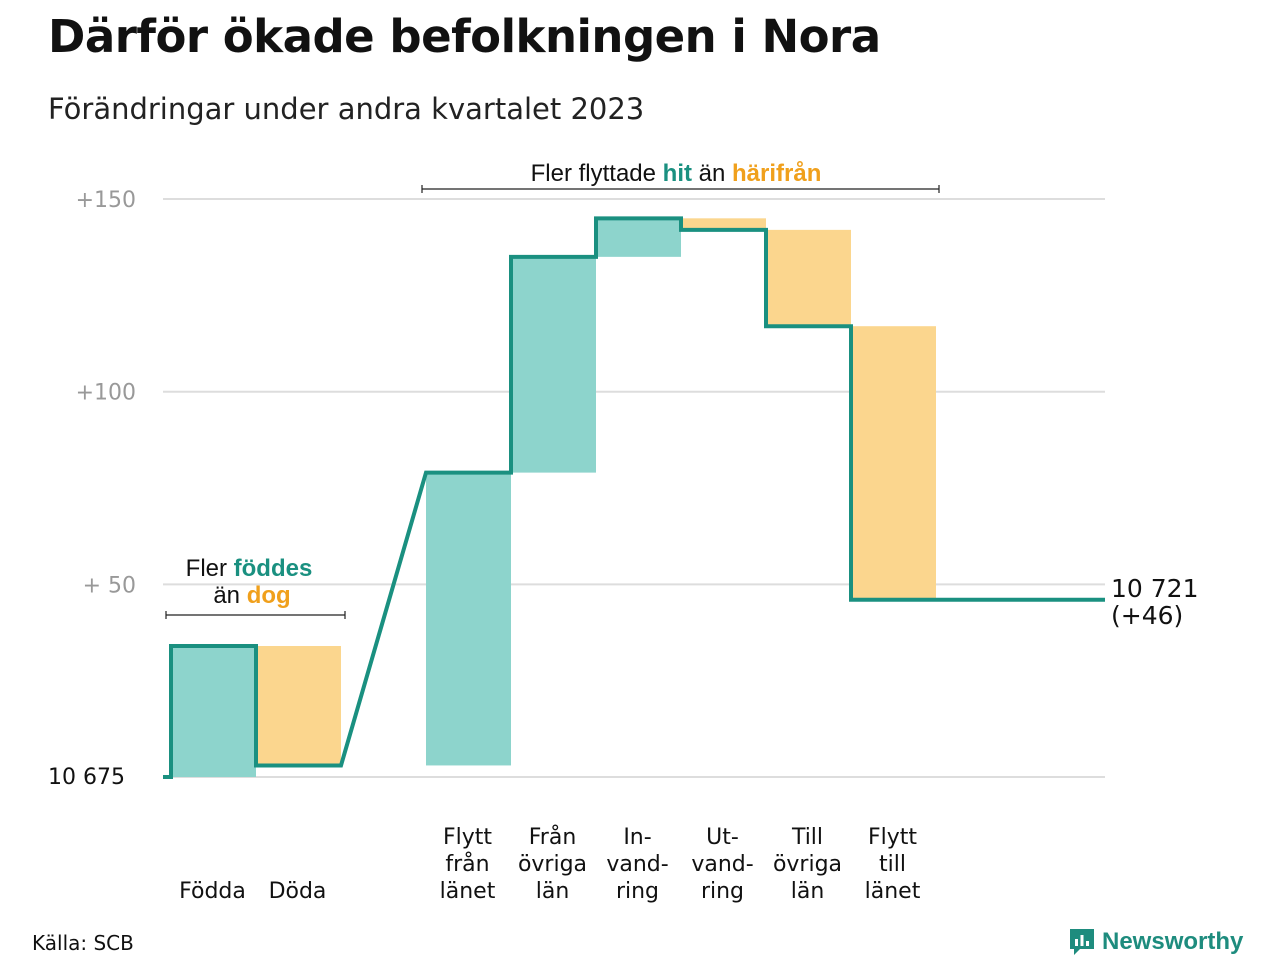 The image size is (1280, 960). Describe the element at coordinates (637, 864) in the screenshot. I see `x-label-4-1: vand-` at that location.